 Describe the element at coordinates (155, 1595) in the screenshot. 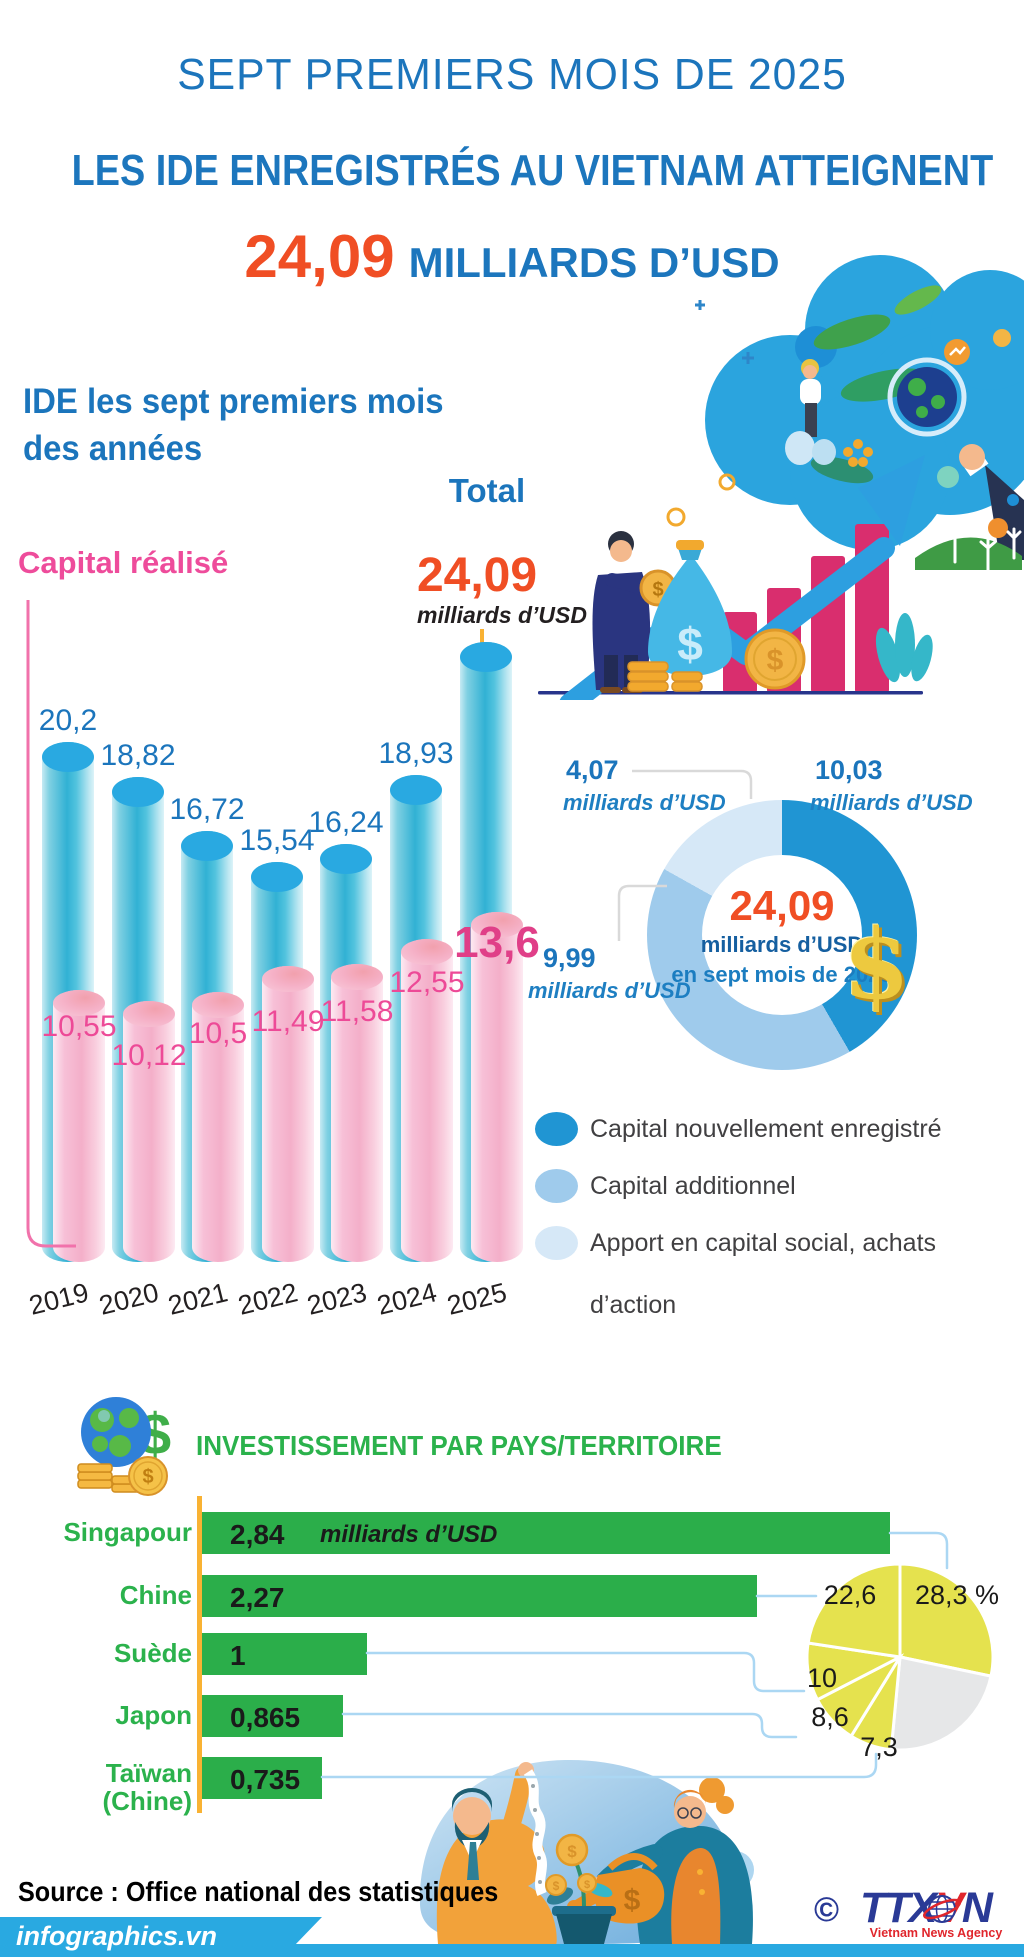

I see `country-label: Chine` at that location.